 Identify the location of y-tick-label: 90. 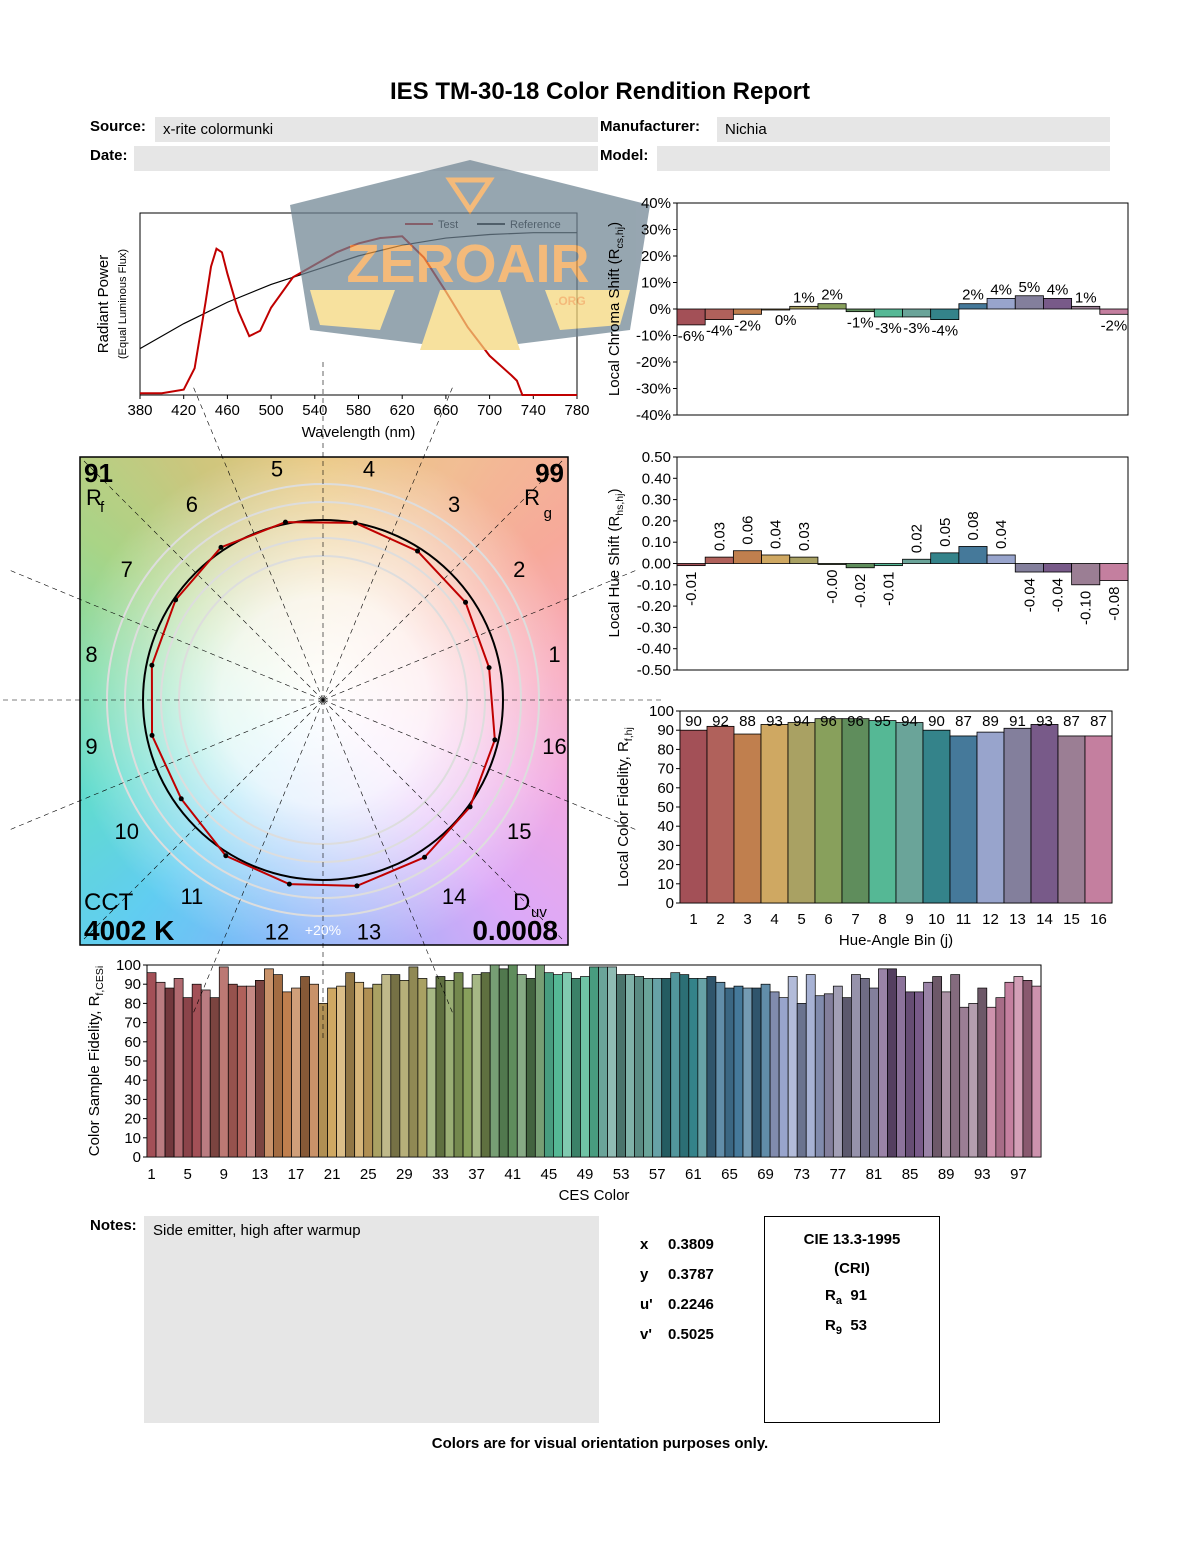
(665, 730).